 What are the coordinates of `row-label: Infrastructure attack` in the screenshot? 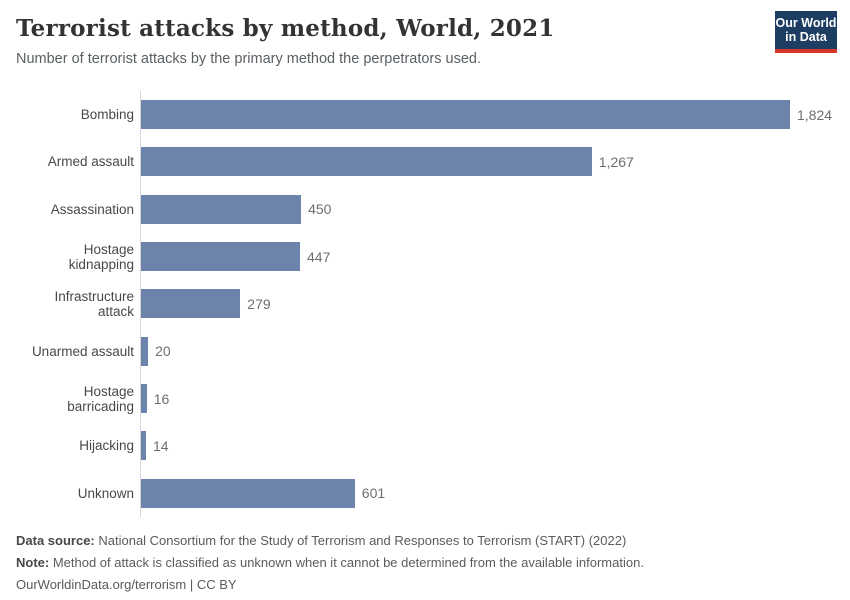 It's located at (94, 303).